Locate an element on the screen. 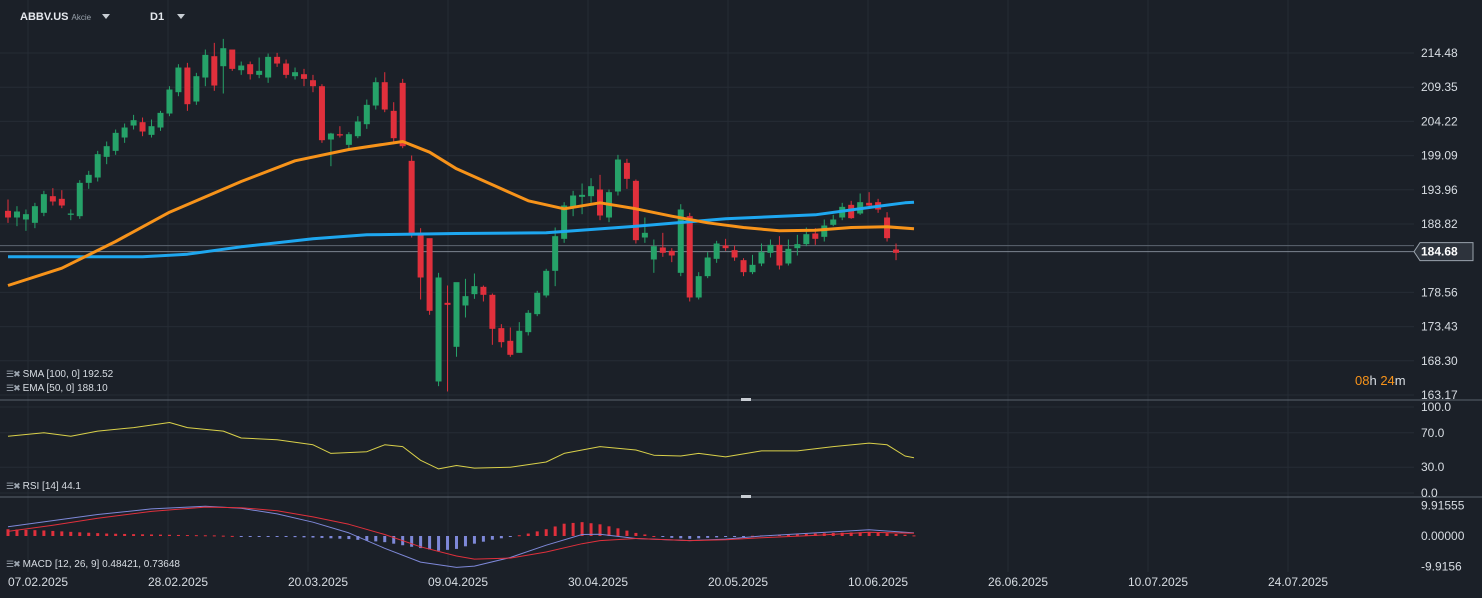 The image size is (1482, 598). current-price-tag is located at coordinates (1443, 252).